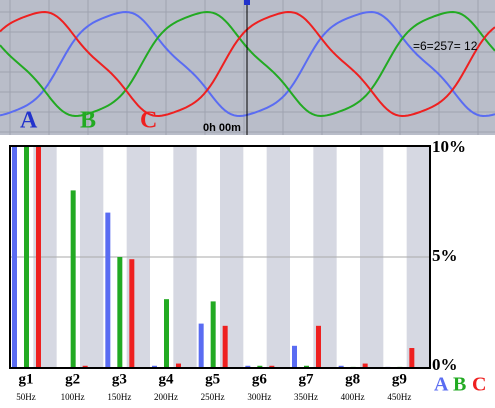 The height and width of the screenshot is (408, 495). Describe the element at coordinates (445, 255) in the screenshot. I see `y-tick-label: 5%` at that location.